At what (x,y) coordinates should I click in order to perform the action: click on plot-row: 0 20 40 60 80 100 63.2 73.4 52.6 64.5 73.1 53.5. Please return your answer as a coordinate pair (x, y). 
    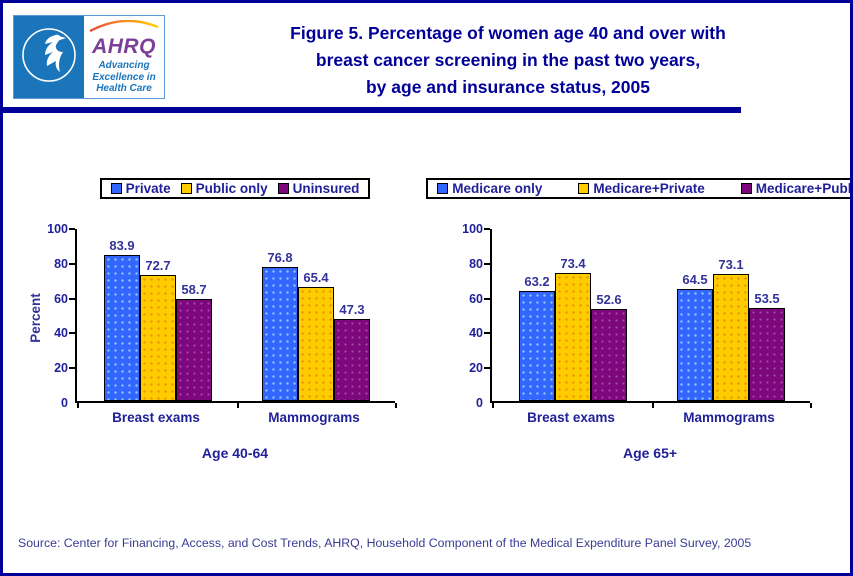
    Looking at the image, I should click on (645, 316).